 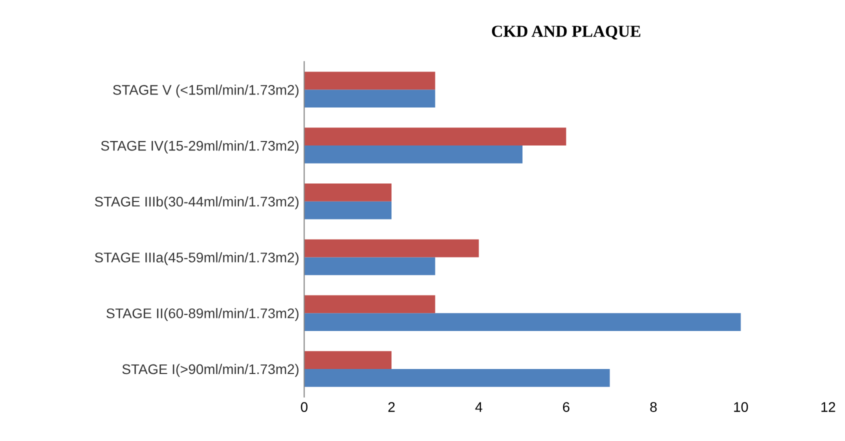 I want to click on x-tick-label: 6, so click(x=566, y=407).